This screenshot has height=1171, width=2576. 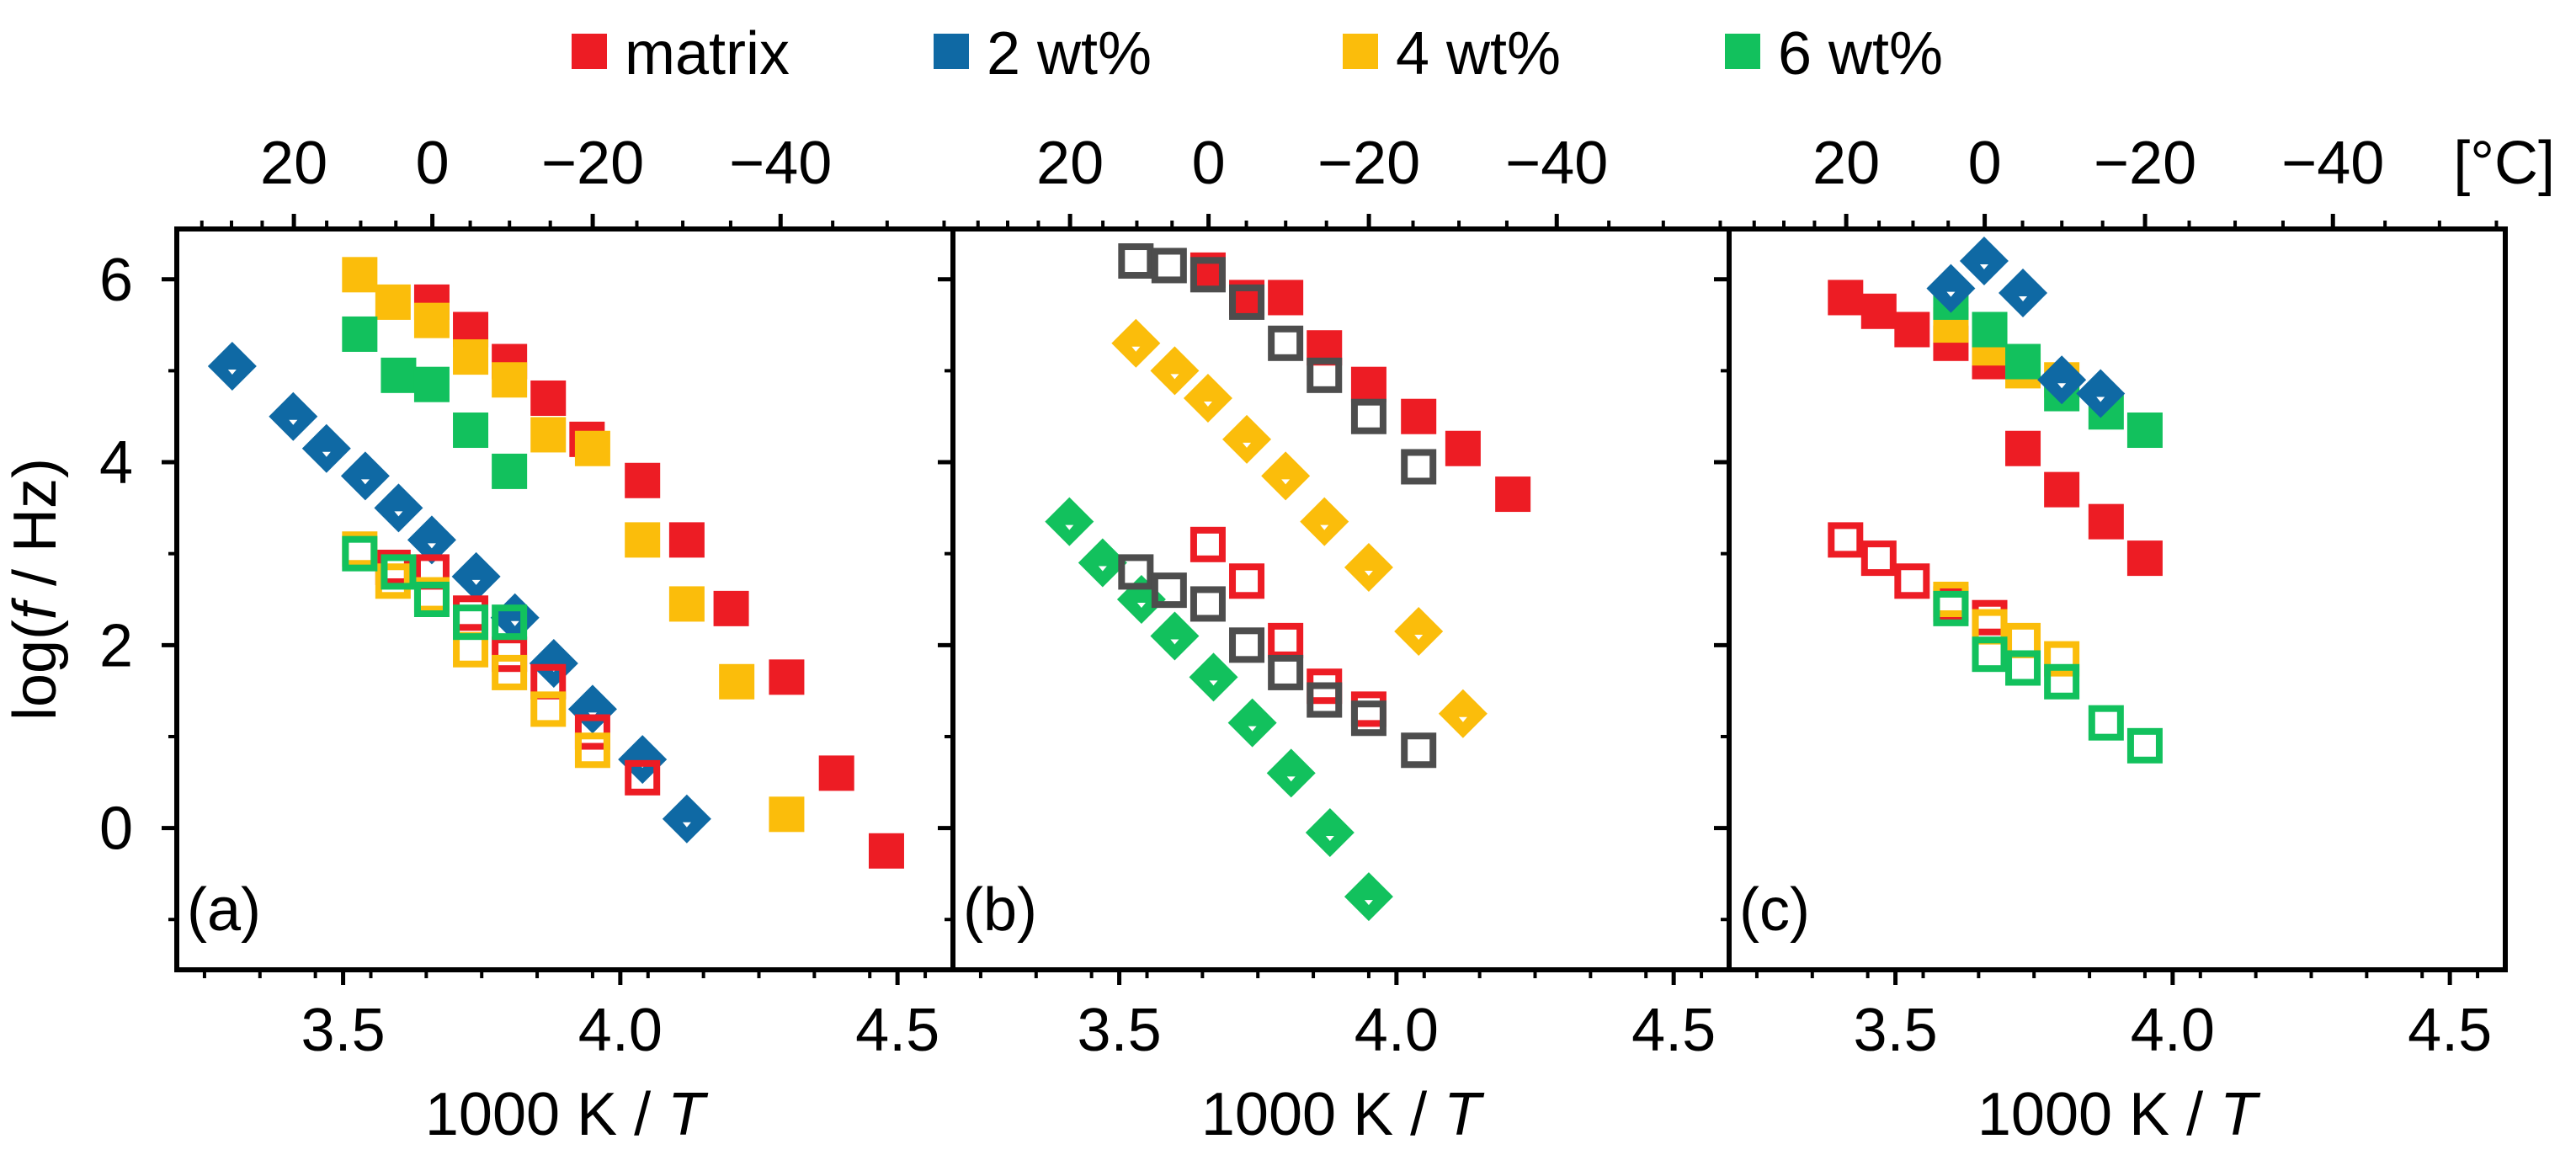 What do you see at coordinates (1069, 54) in the screenshot?
I see `legend-label: 2 wt%` at bounding box center [1069, 54].